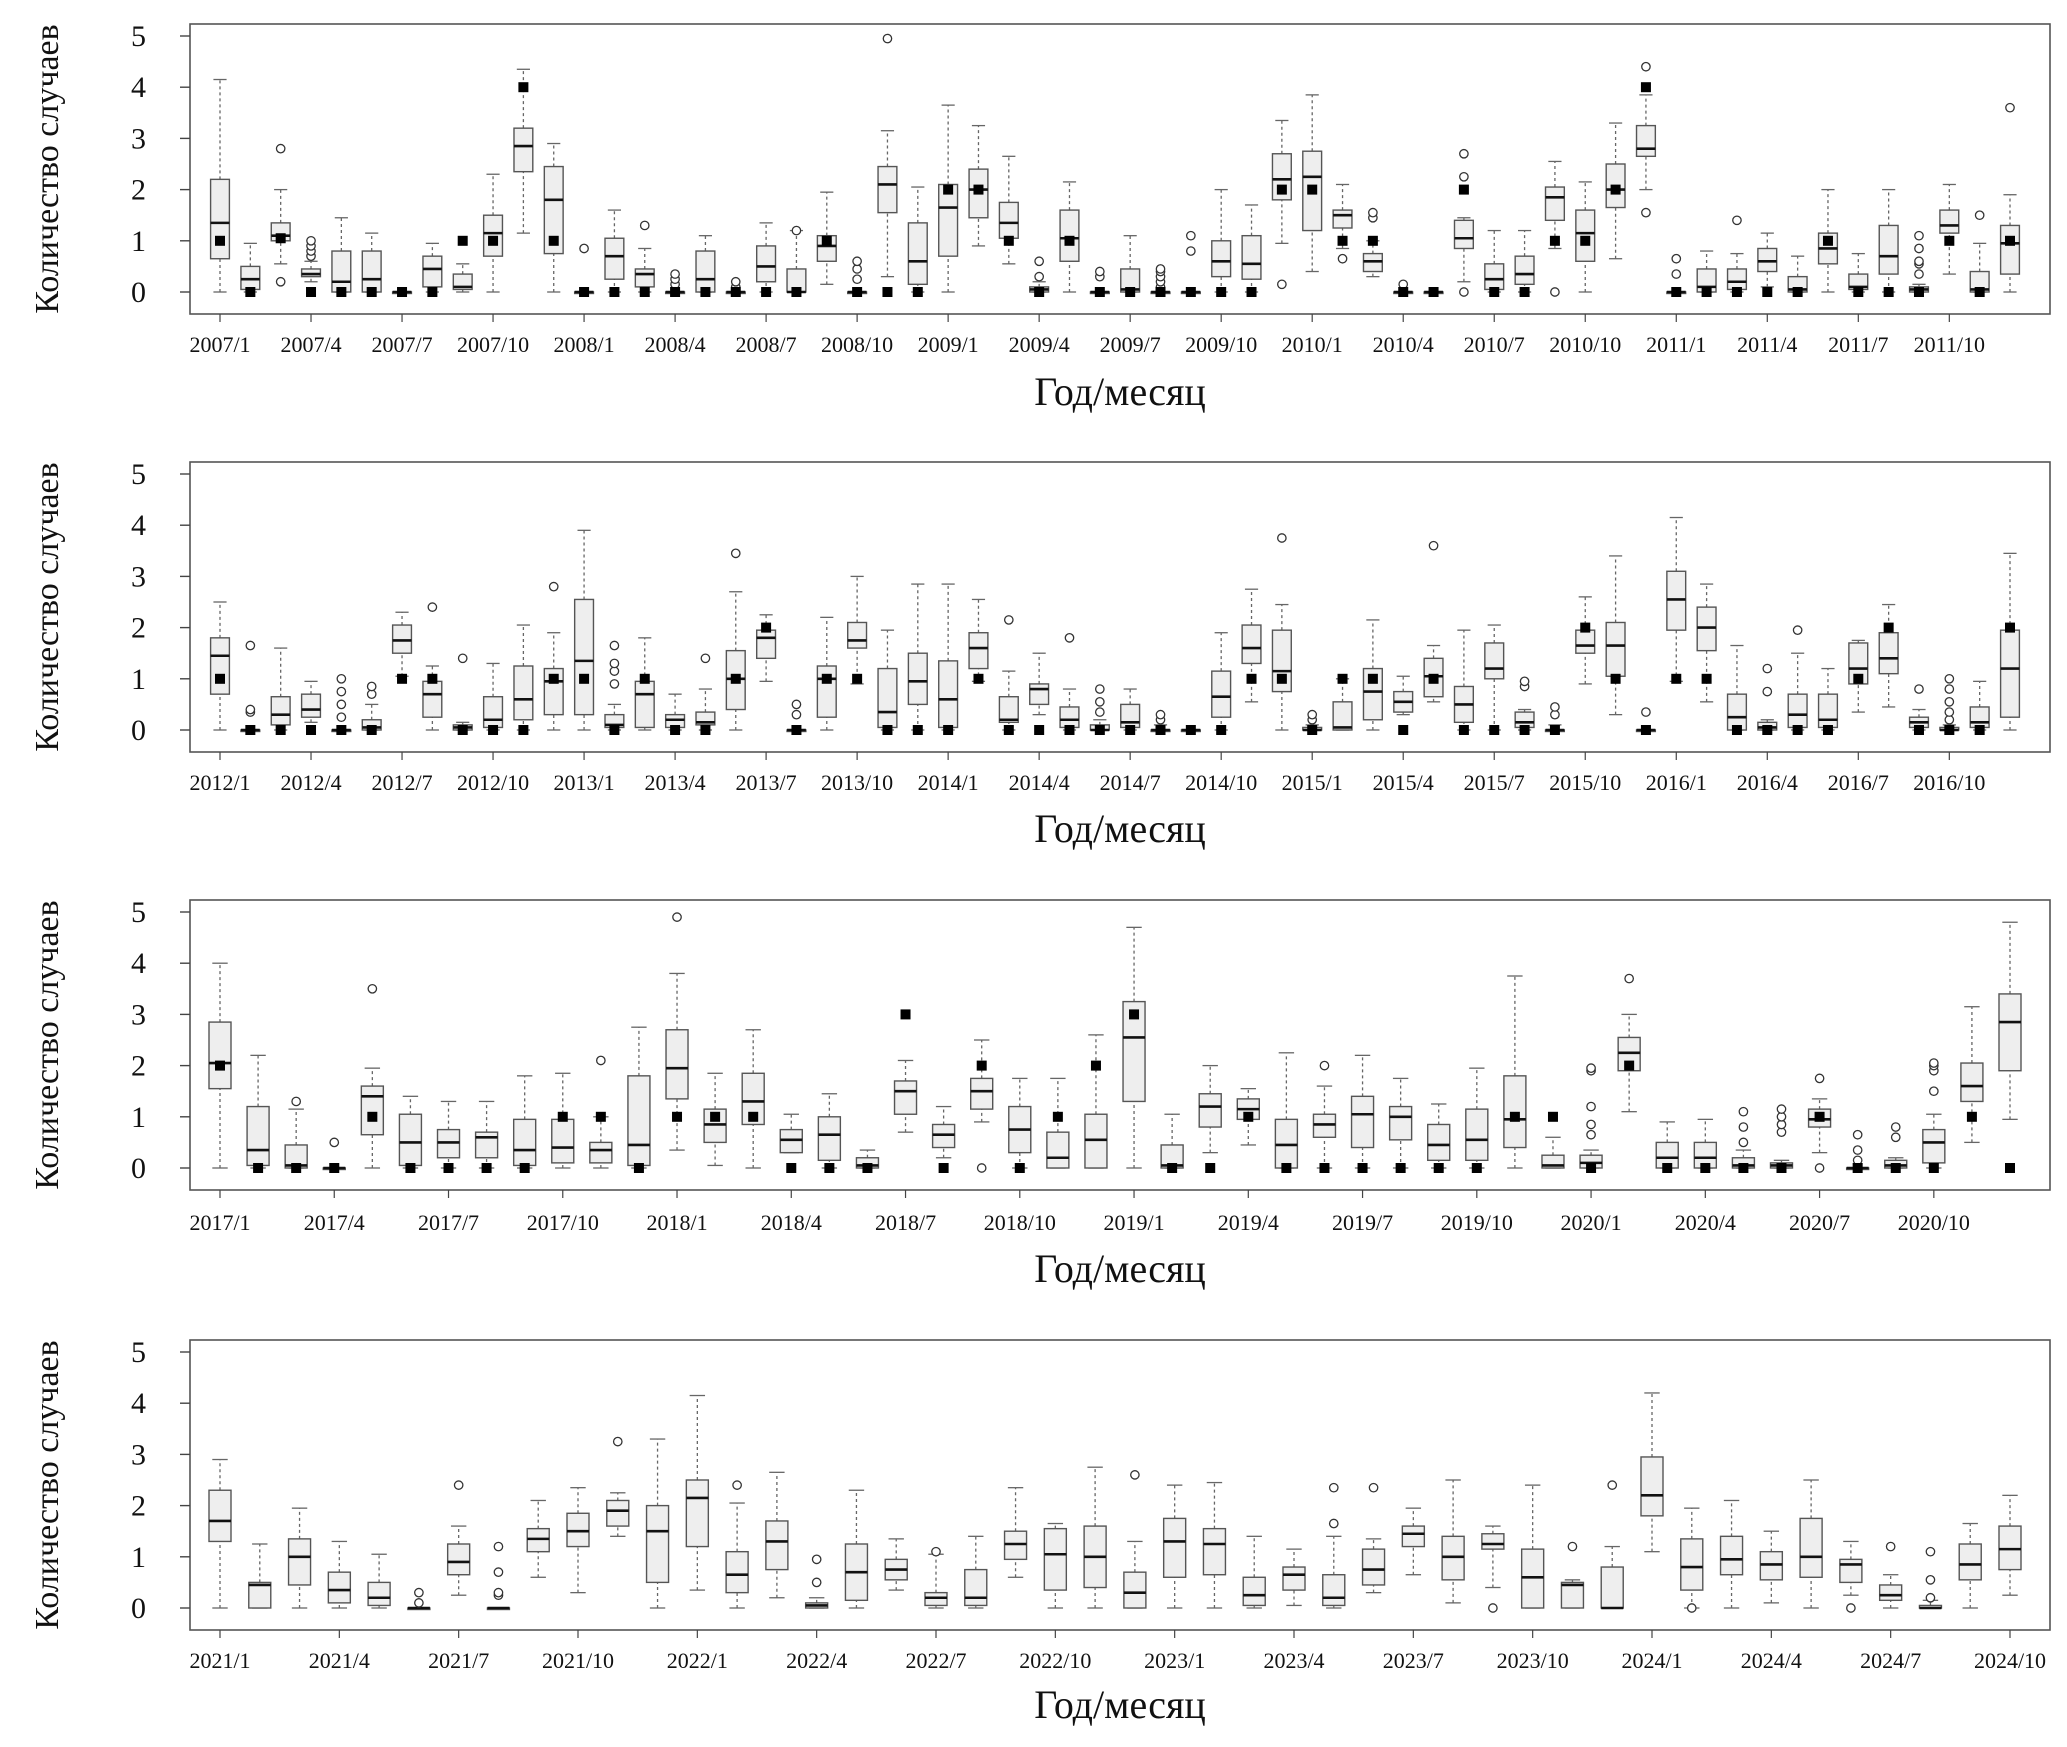  Describe the element at coordinates (138, 241) in the screenshot. I see `y-tick-label: 1` at that location.